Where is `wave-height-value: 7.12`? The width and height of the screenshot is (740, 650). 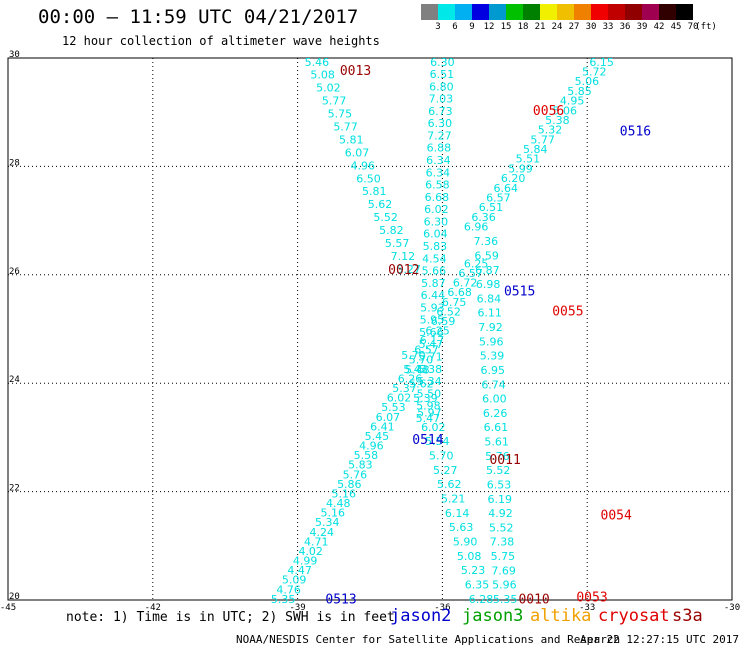
wave-height-value: 7.12 is located at coordinates (403, 256).